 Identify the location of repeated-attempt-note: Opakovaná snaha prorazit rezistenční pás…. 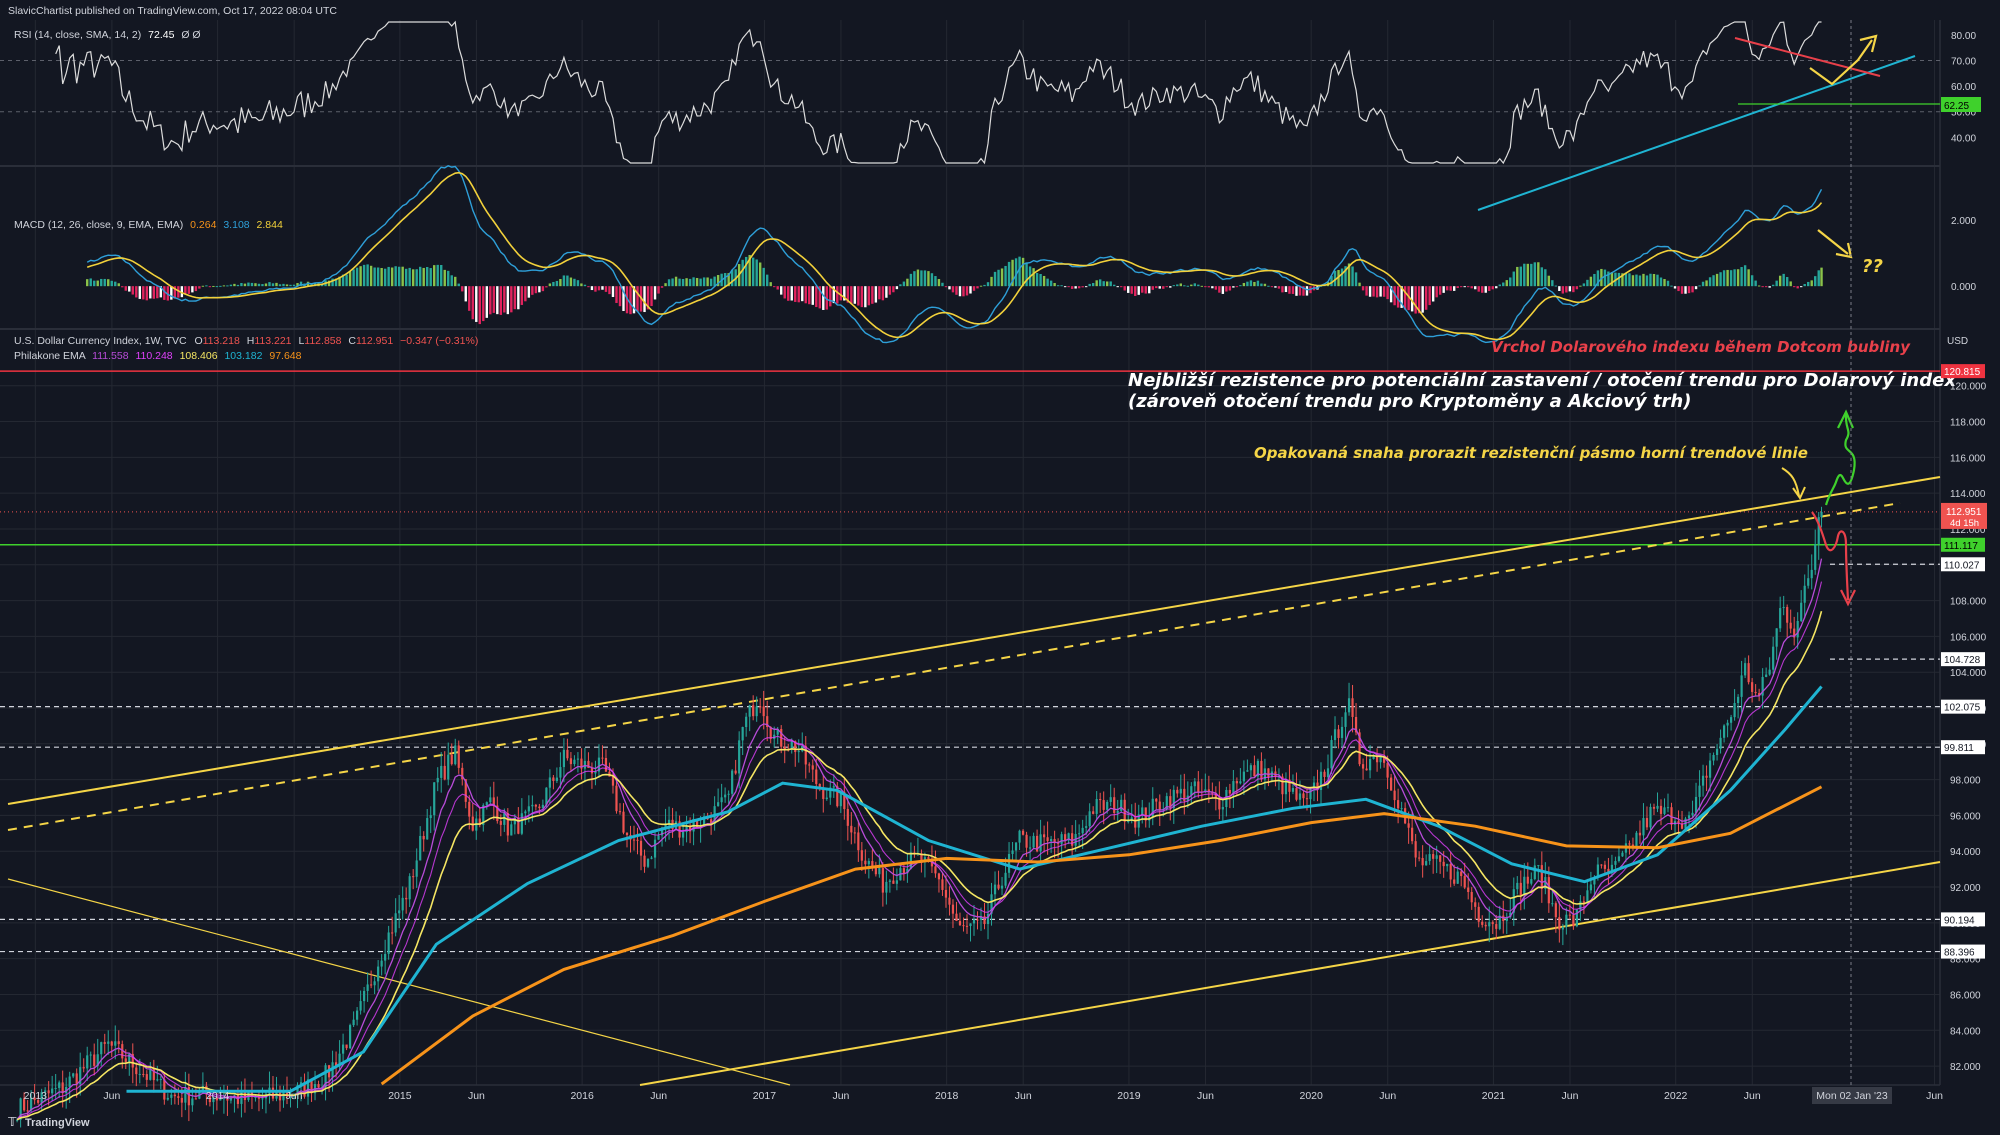
(1531, 453).